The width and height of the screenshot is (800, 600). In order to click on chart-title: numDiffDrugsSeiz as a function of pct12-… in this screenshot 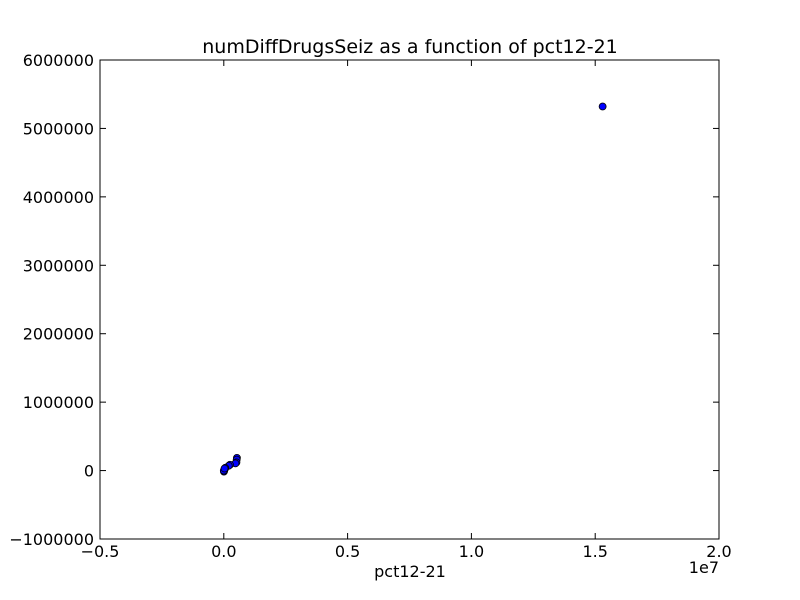, I will do `click(410, 47)`.